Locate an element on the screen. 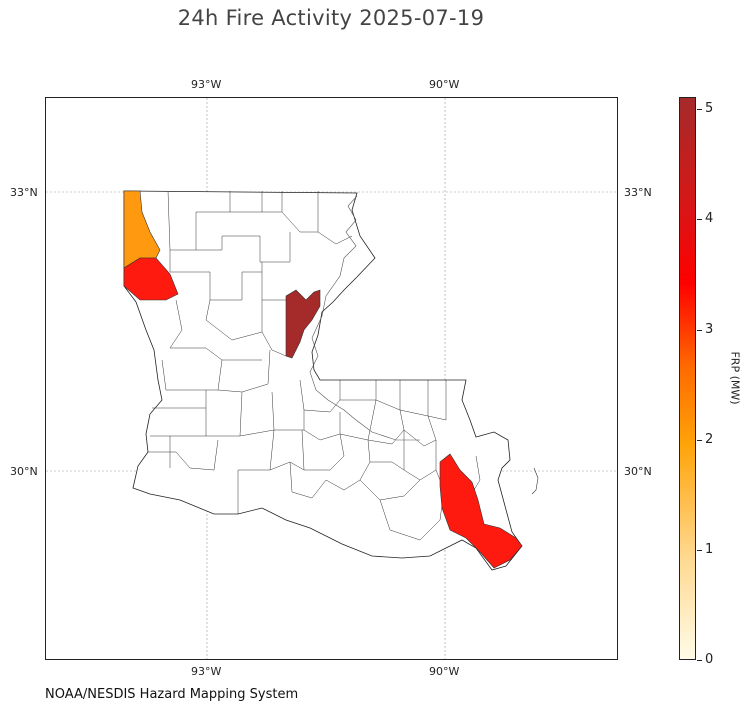 This screenshot has height=712, width=751. fire-region-northwest-lower is located at coordinates (151, 279).